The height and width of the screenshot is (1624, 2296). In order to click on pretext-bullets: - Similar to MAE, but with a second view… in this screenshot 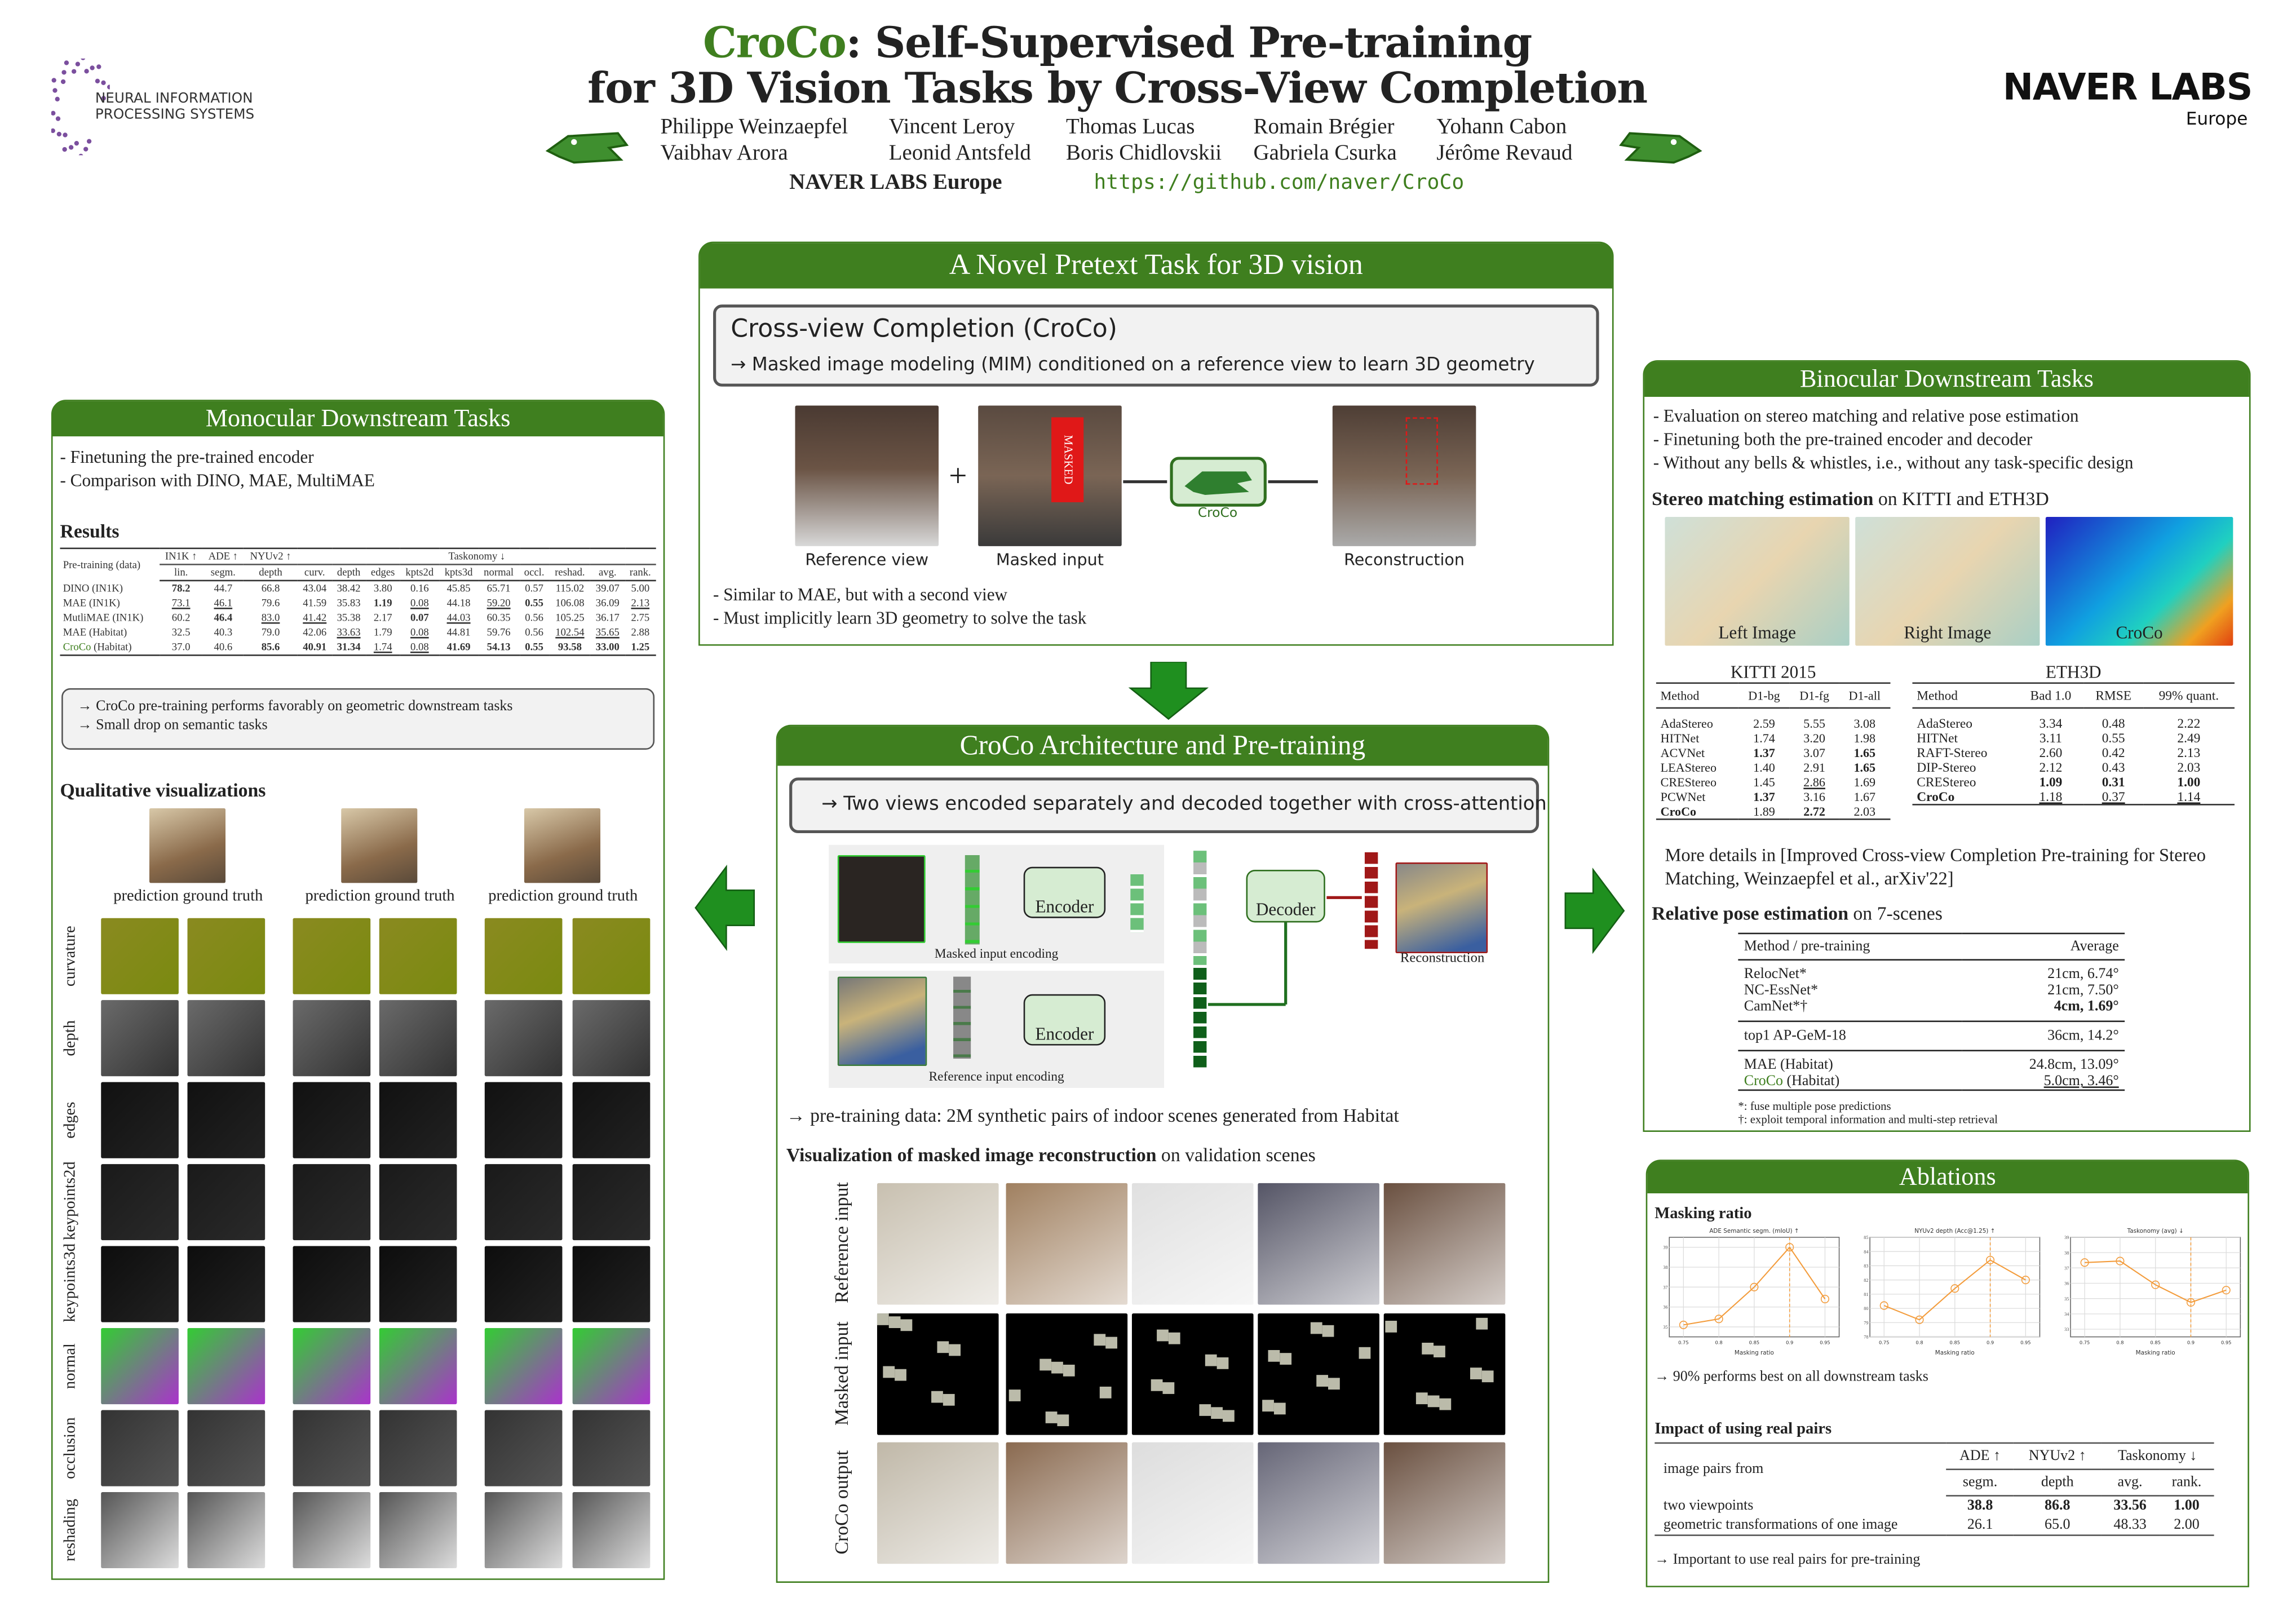, I will do `click(899, 606)`.